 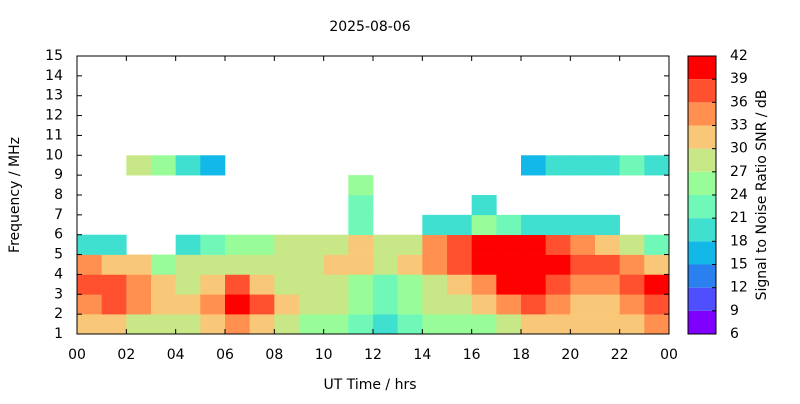 I want to click on colorbar-tick-label: 39, so click(x=739, y=79).